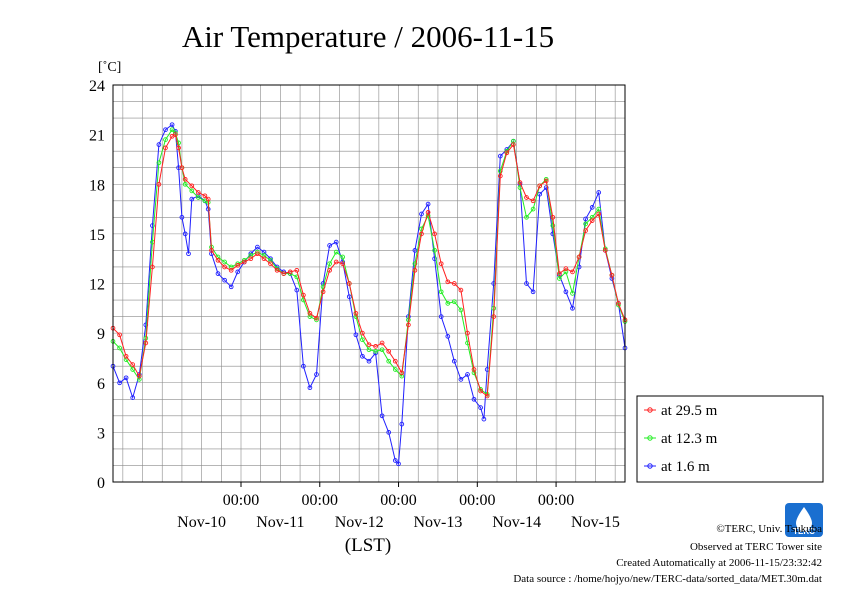 Image resolution: width=842 pixels, height=595 pixels. What do you see at coordinates (97, 136) in the screenshot?
I see `y-tick-label: 21` at bounding box center [97, 136].